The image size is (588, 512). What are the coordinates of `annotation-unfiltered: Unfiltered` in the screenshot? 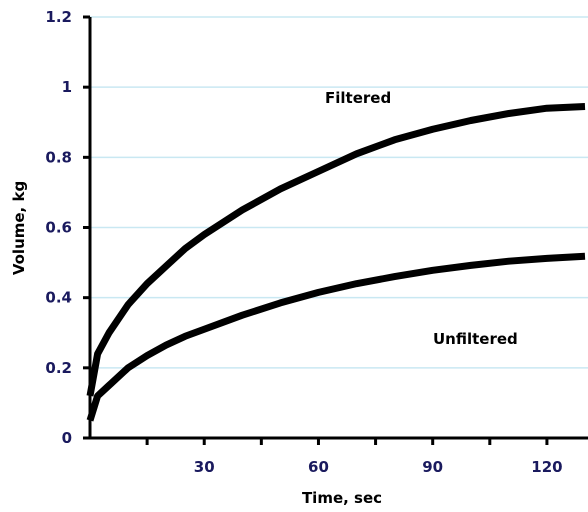 It's located at (475, 339).